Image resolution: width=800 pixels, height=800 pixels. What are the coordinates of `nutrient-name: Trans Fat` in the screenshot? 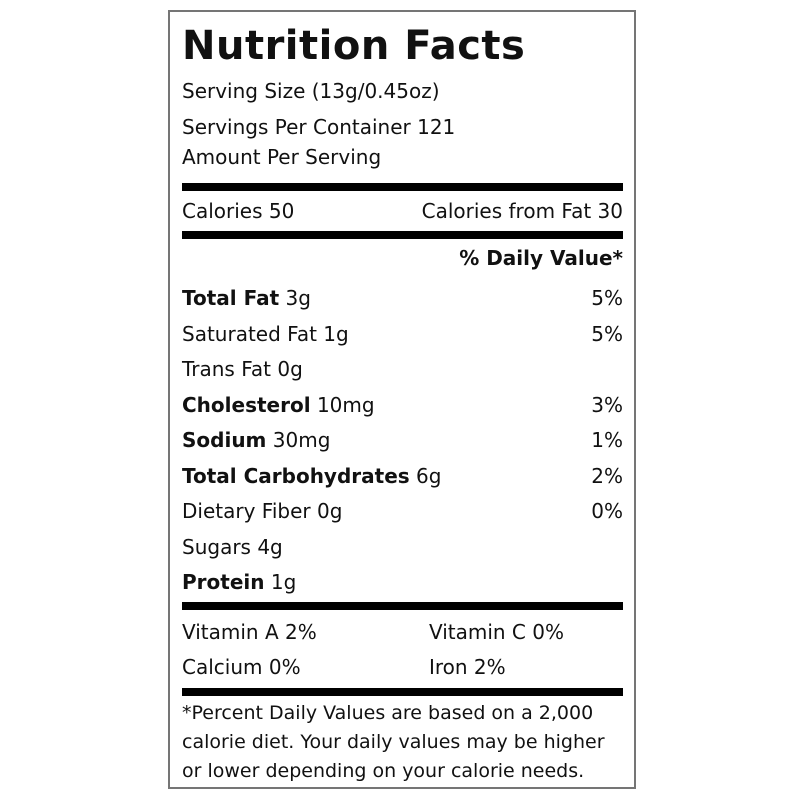 It's located at (226, 369).